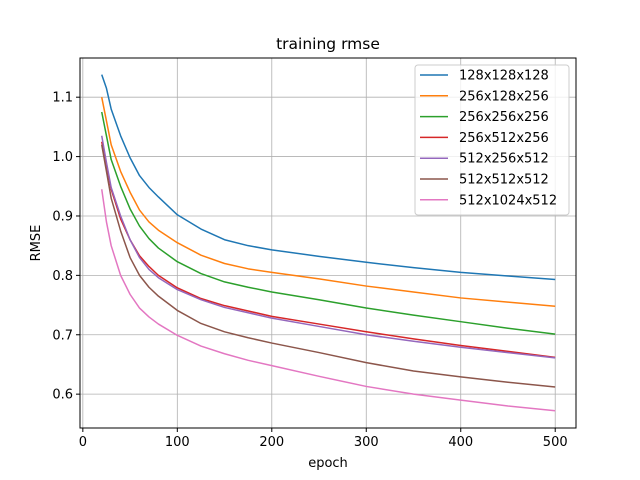 The image size is (640, 480). I want to click on x-tick-label: 100, so click(177, 442).